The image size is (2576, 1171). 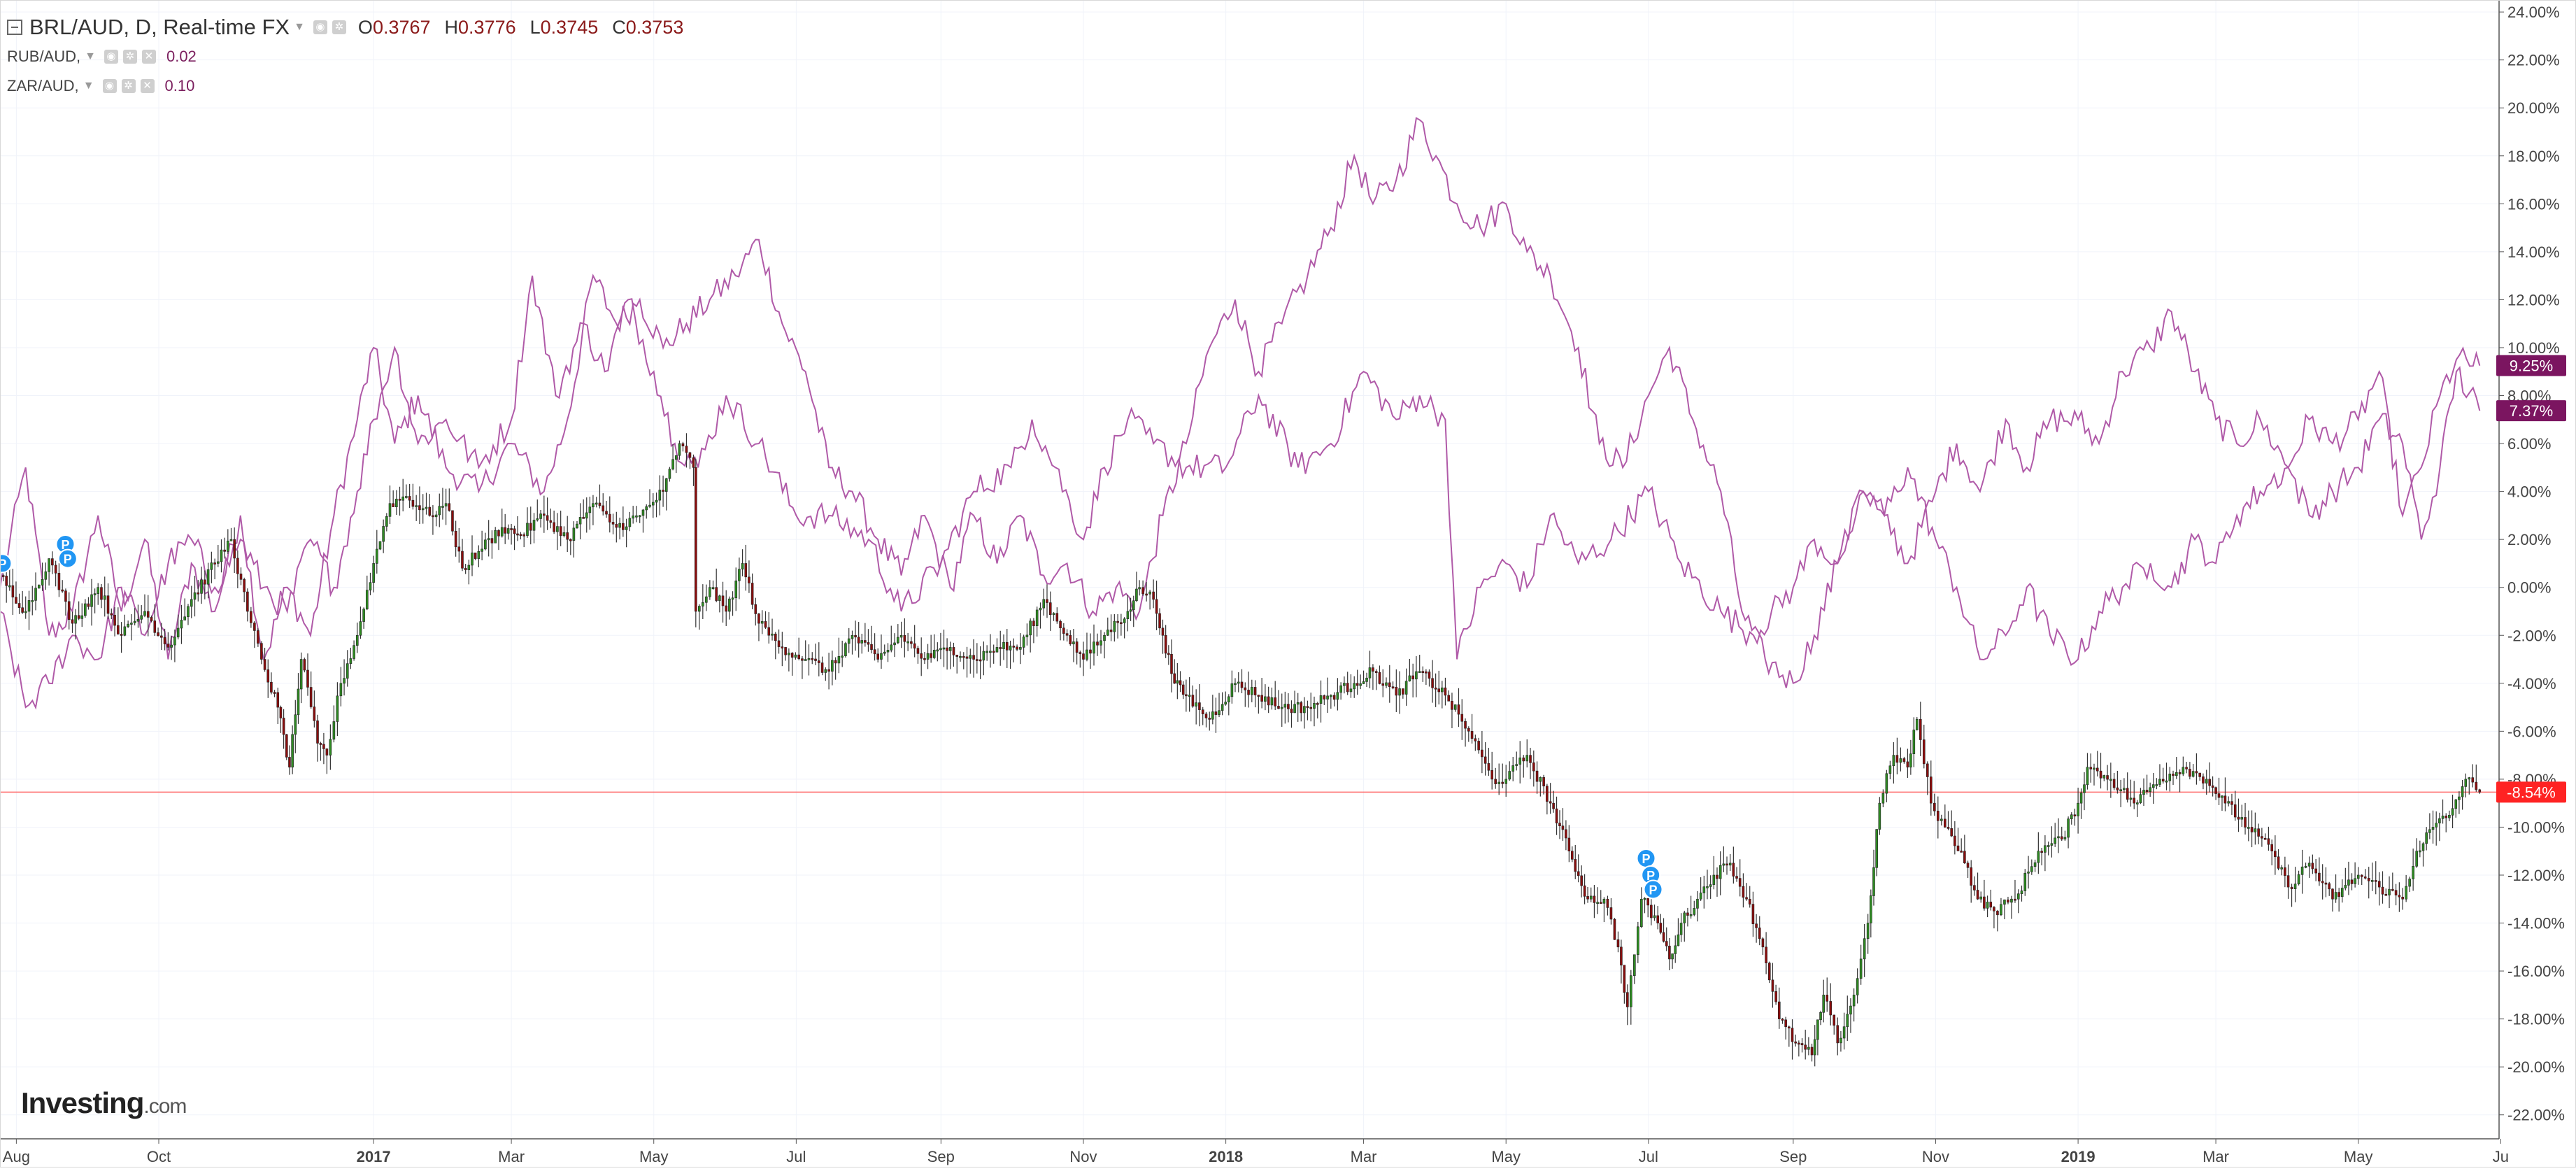 I want to click on y-tick-label: -10.00%, so click(x=2536, y=827).